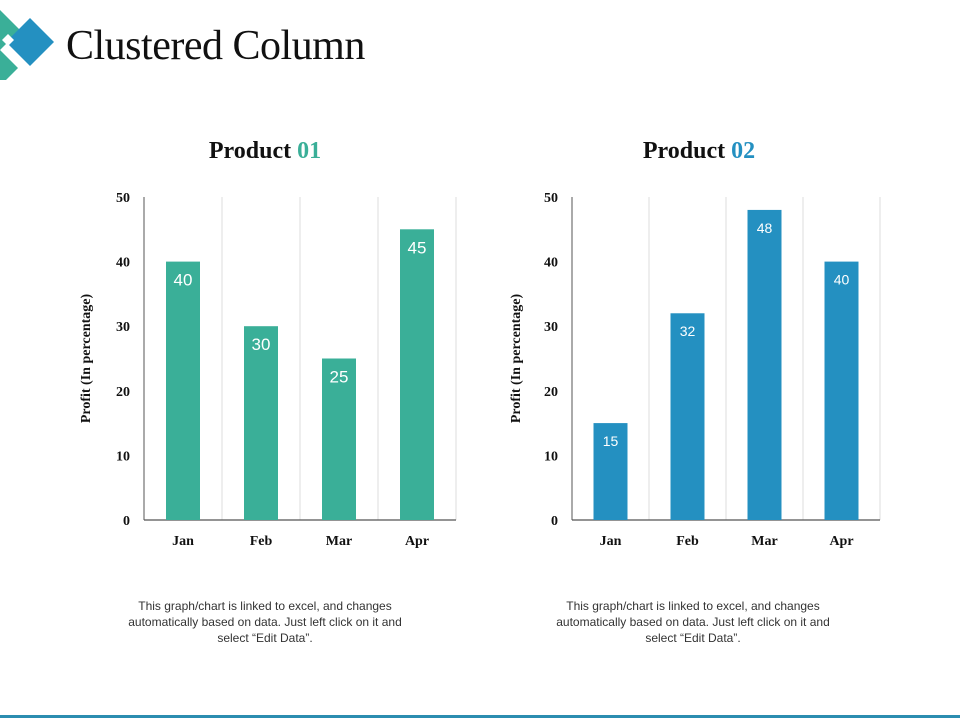  What do you see at coordinates (610, 471) in the screenshot?
I see `chart2-bar-jan` at bounding box center [610, 471].